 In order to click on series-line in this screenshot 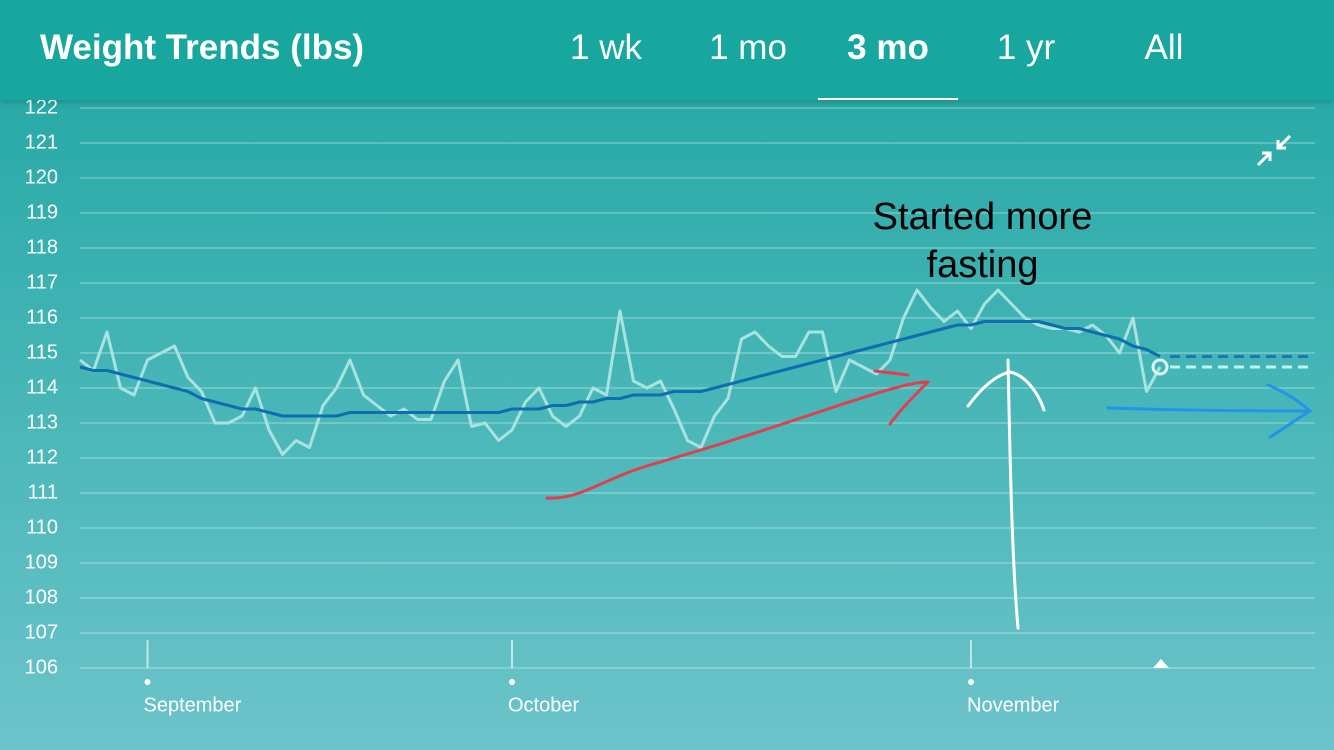, I will do `click(620, 369)`.